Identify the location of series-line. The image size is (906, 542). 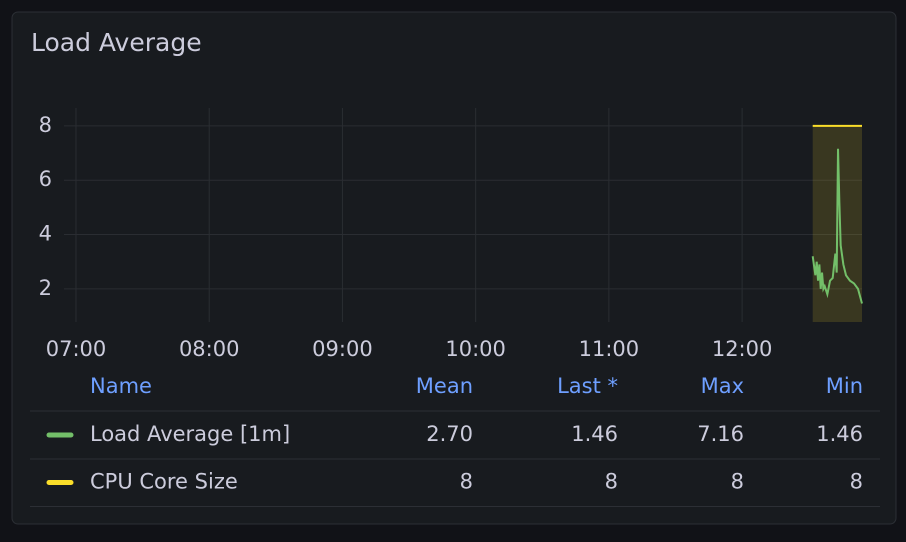
(837, 226).